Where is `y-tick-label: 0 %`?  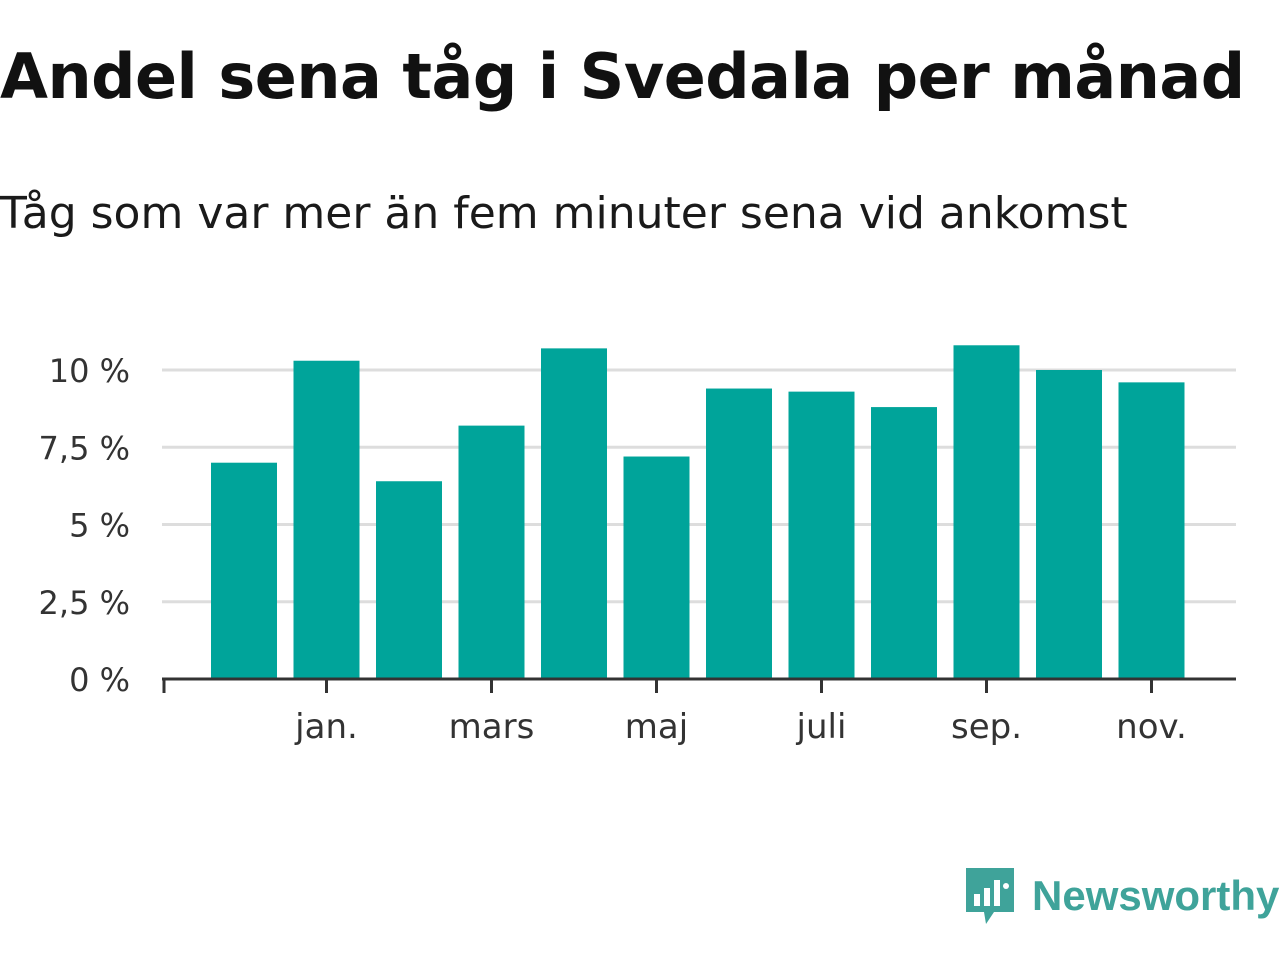
y-tick-label: 0 % is located at coordinates (99, 680).